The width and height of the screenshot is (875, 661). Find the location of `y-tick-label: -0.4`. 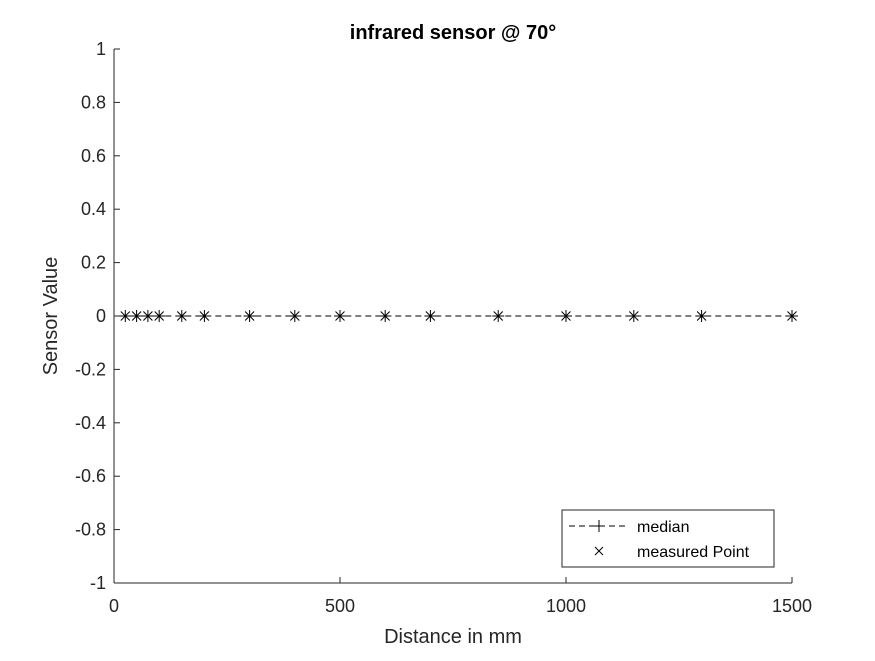

y-tick-label: -0.4 is located at coordinates (90, 423).